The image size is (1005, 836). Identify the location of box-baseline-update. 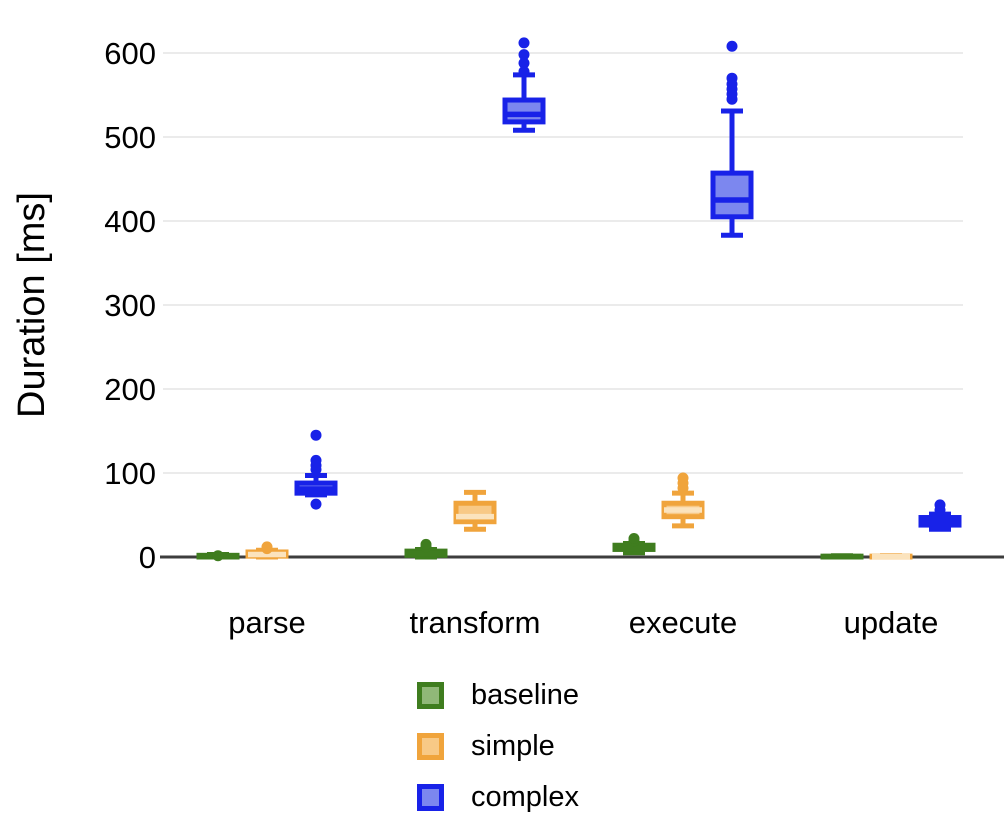
(842, 556).